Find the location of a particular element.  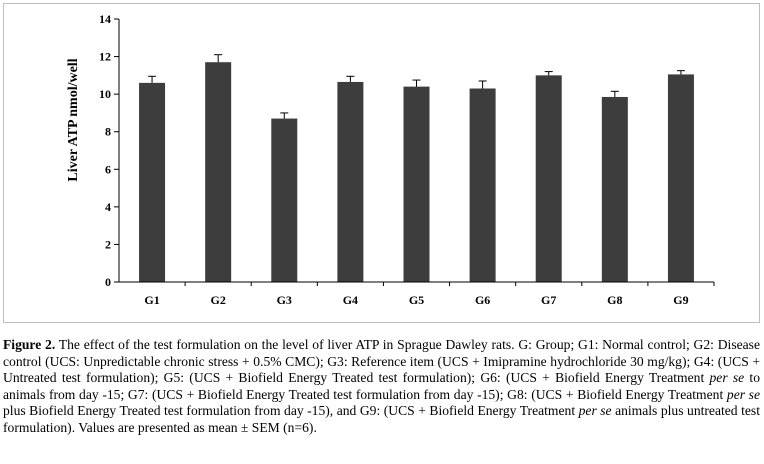

bar-g4 is located at coordinates (350, 181).